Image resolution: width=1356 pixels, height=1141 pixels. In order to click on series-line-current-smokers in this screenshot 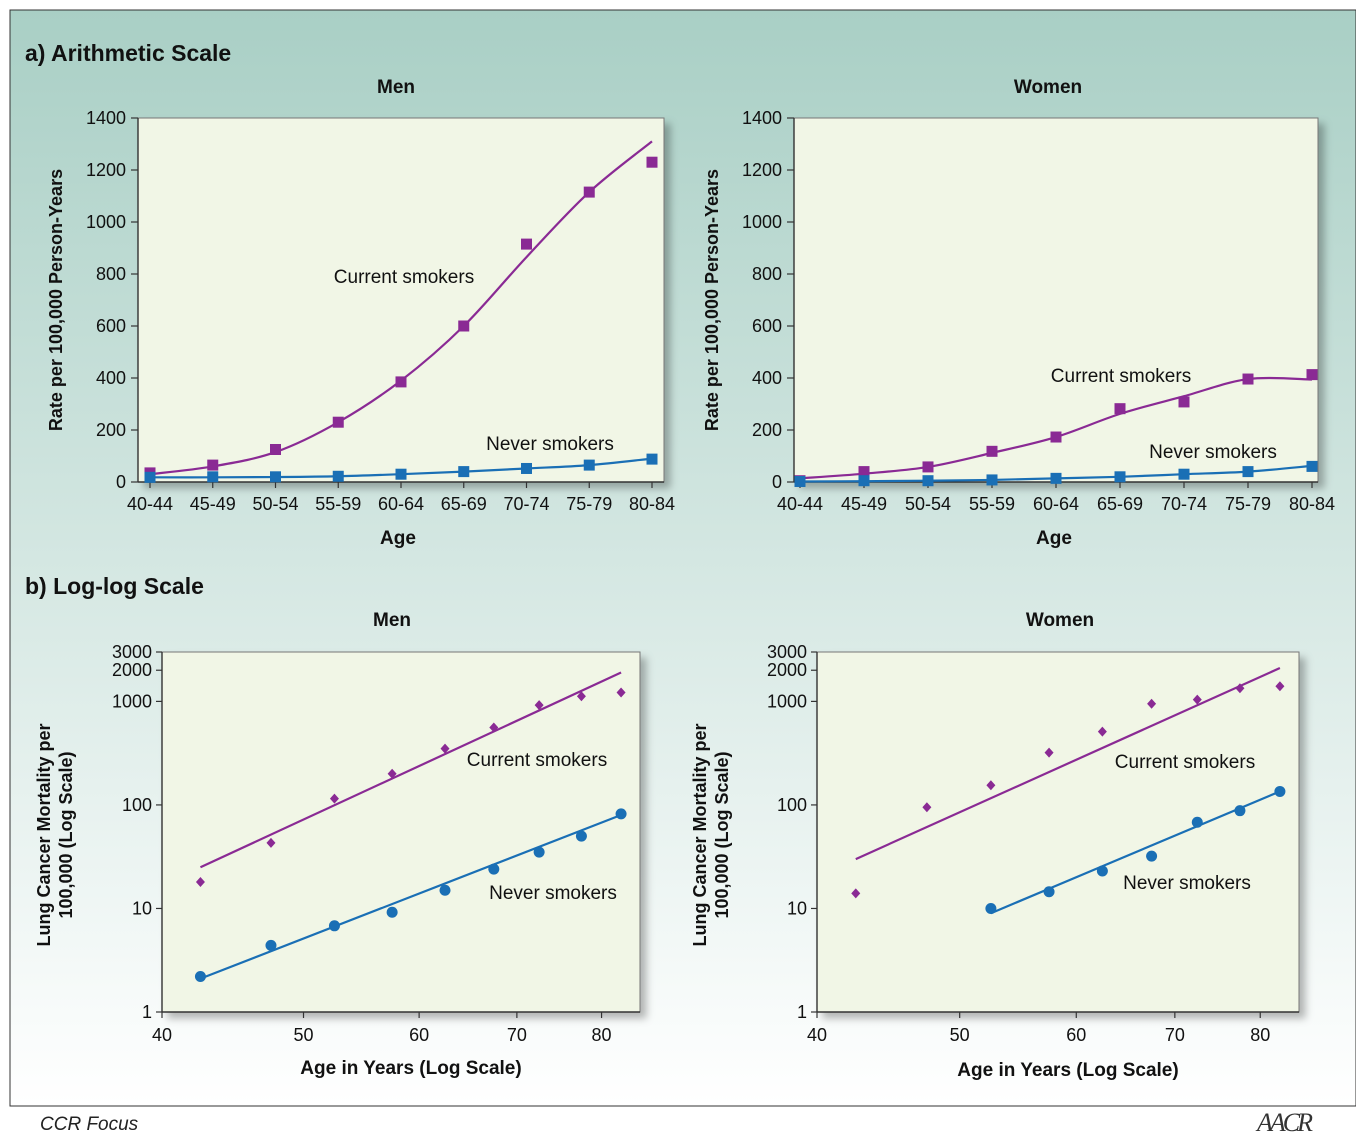, I will do `click(401, 308)`.